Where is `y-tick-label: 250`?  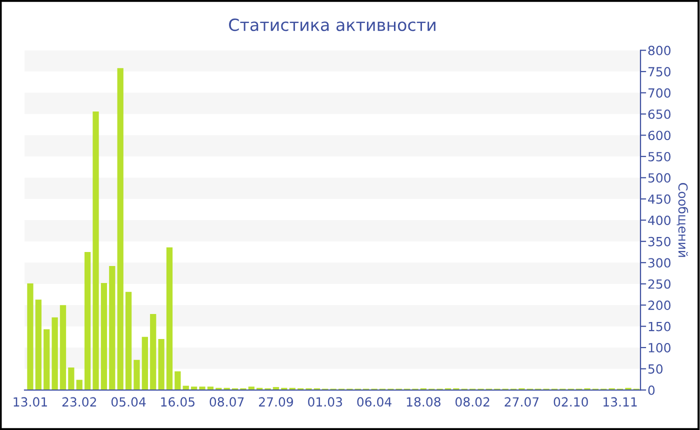 y-tick-label: 250 is located at coordinates (659, 284).